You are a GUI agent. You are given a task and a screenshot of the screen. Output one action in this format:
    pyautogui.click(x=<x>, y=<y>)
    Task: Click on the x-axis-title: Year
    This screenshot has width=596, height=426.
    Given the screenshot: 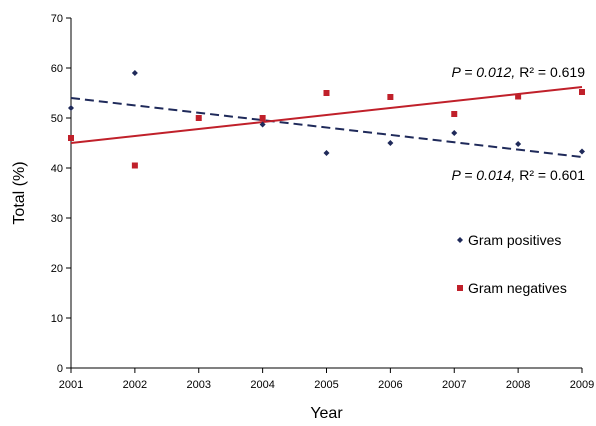 What is the action you would take?
    pyautogui.click(x=326, y=413)
    